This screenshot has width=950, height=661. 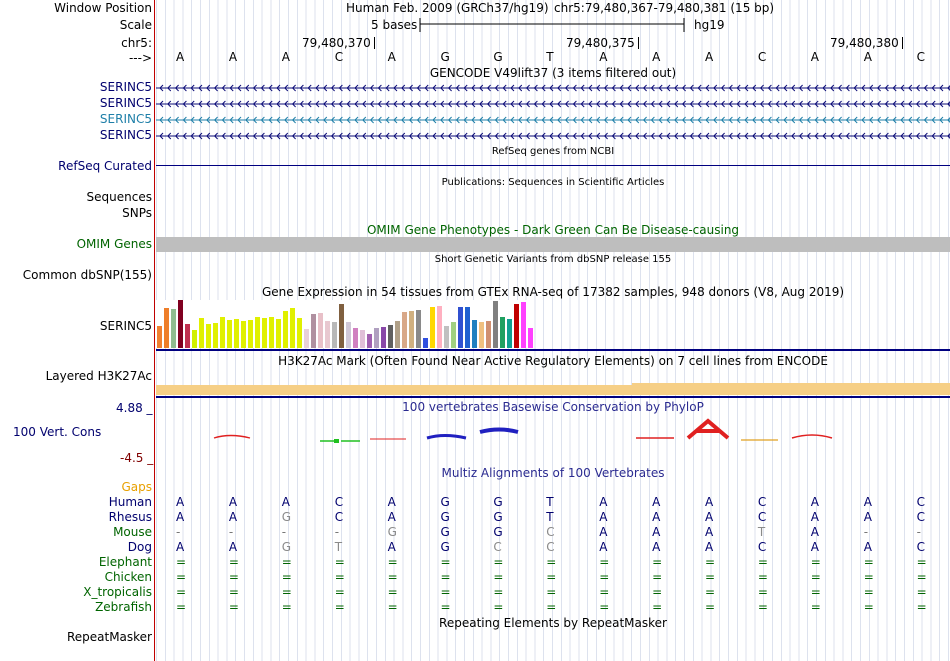 I want to click on species-label: Rhesus, so click(x=130, y=517).